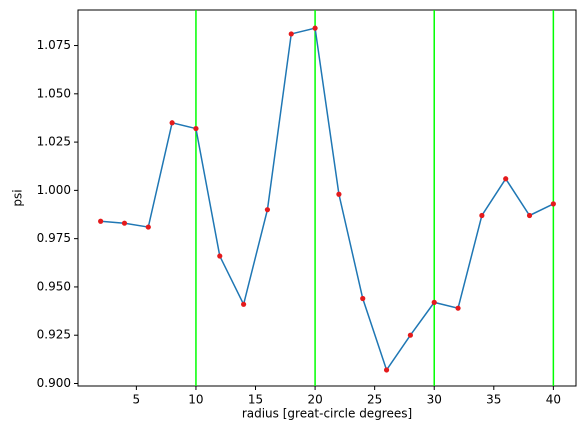 Image resolution: width=585 pixels, height=432 pixels. Describe the element at coordinates (54, 190) in the screenshot. I see `y-tick-label: 1.000` at that location.